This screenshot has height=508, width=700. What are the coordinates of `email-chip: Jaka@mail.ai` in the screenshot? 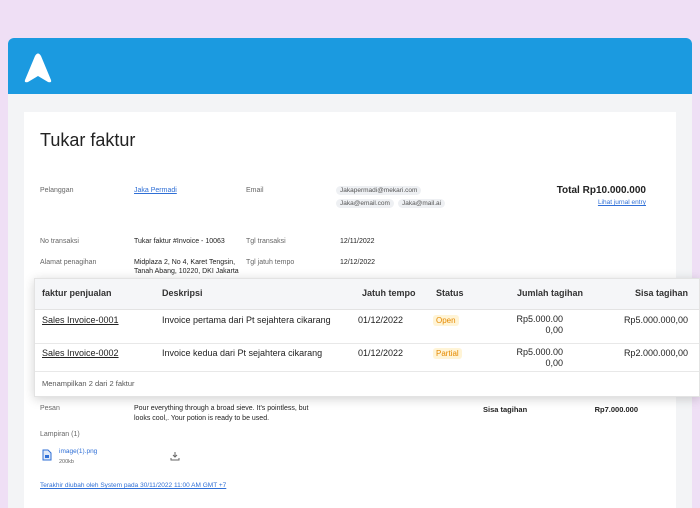 It's located at (422, 203).